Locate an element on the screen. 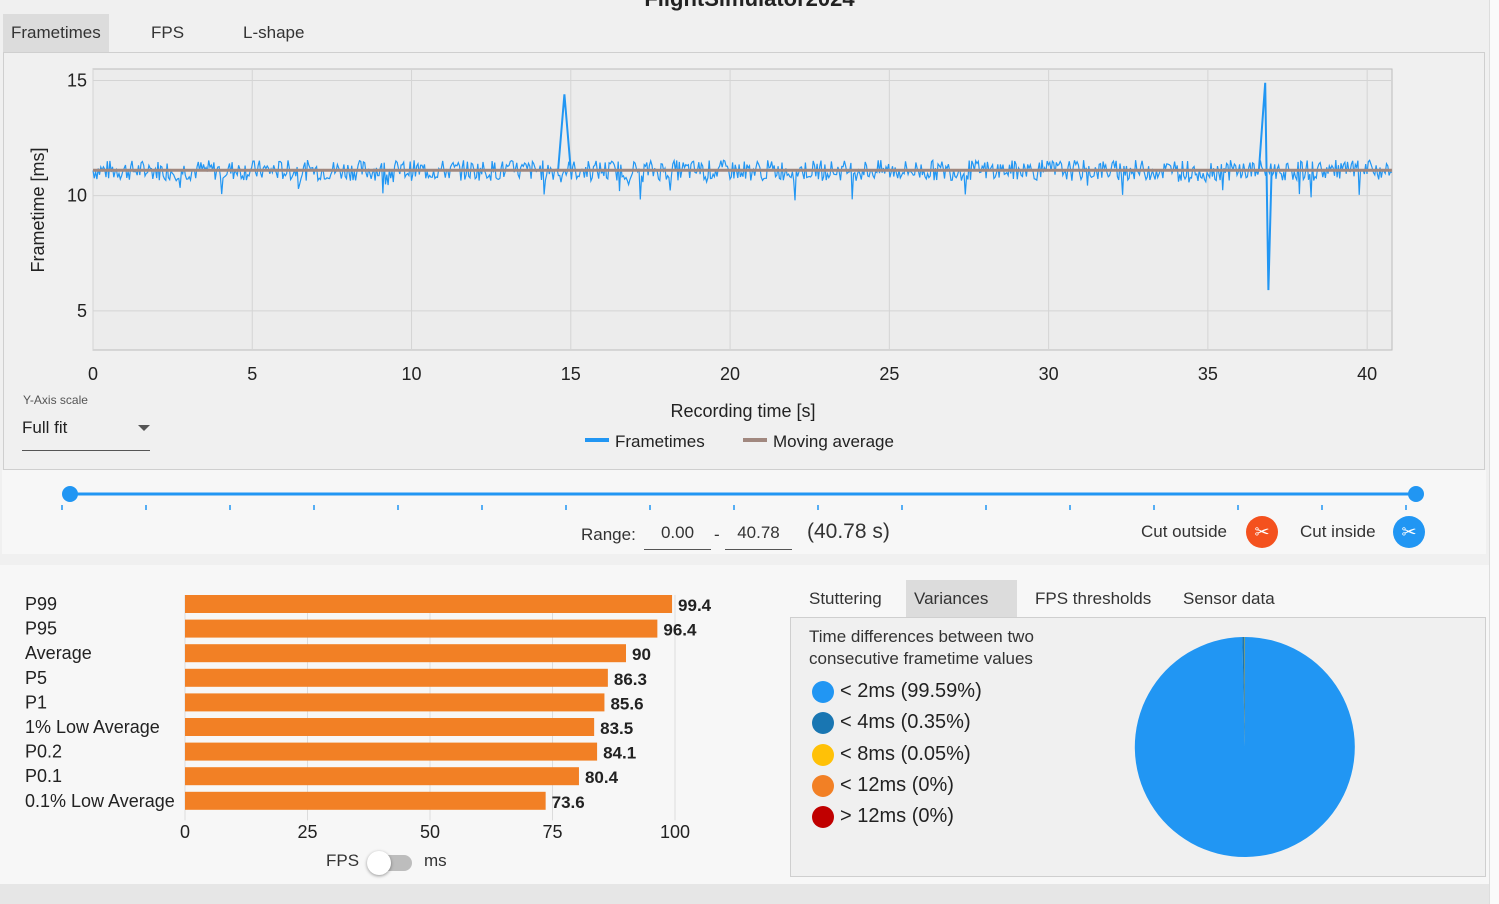 This screenshot has width=1499, height=904. x-tick-label: 10 is located at coordinates (412, 374).